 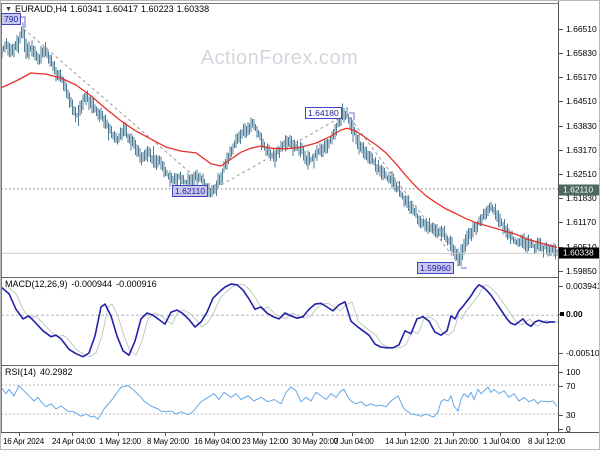 I want to click on axis-label: -0.005103, so click(x=583, y=353).